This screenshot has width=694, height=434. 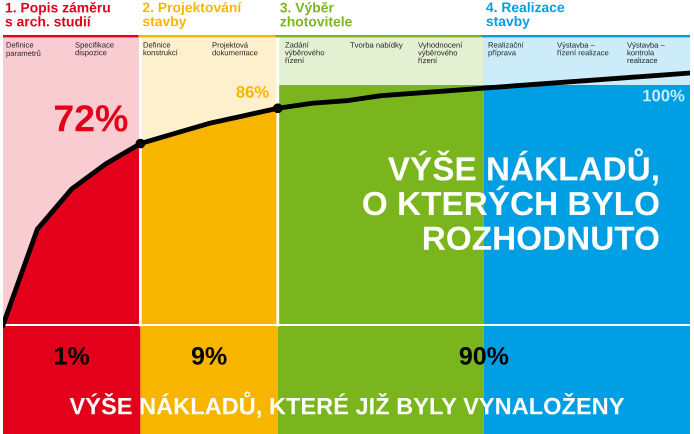 What do you see at coordinates (316, 14) in the screenshot?
I see `text: 3. Výběr zhotovitele` at bounding box center [316, 14].